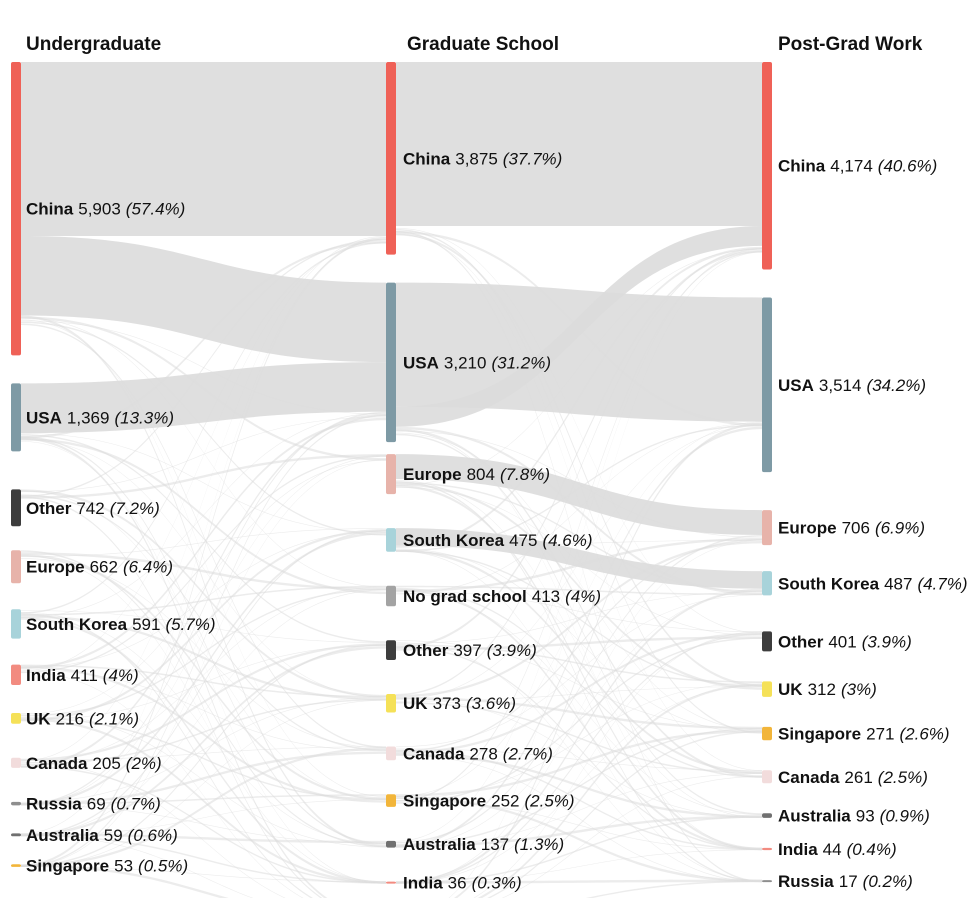 This screenshot has height=898, width=980. Describe the element at coordinates (93, 44) in the screenshot. I see `column-header-undergraduate: Undergraduate` at that location.